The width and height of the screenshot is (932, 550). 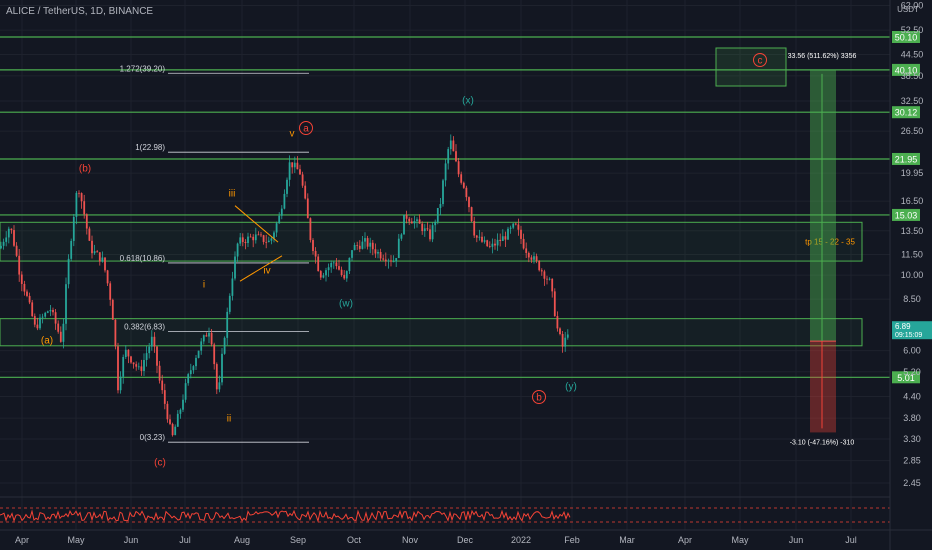 What do you see at coordinates (80, 11) in the screenshot?
I see `chart-title: ALICE / TetherUS, 1D, BINANCE` at bounding box center [80, 11].